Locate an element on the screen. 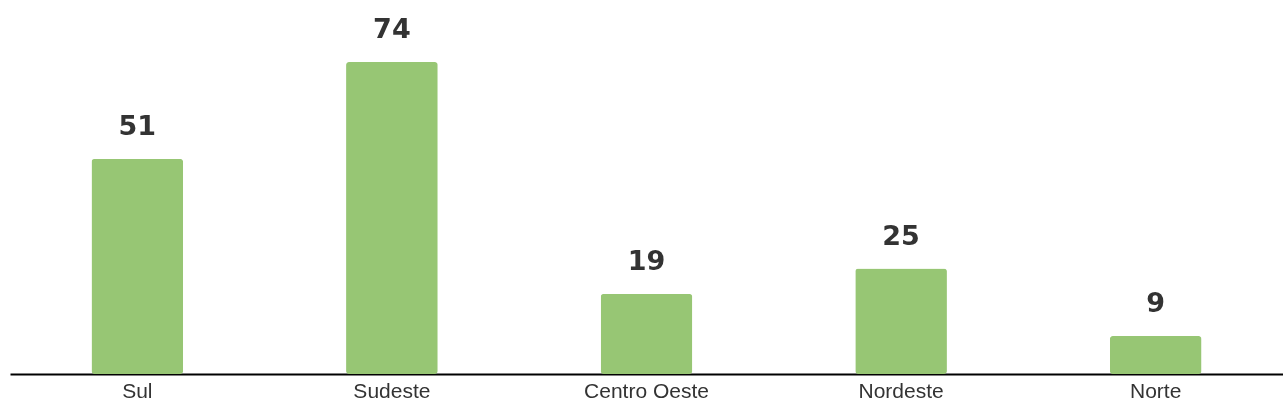 The height and width of the screenshot is (405, 1283). x-tick-label: Sudeste is located at coordinates (392, 390).